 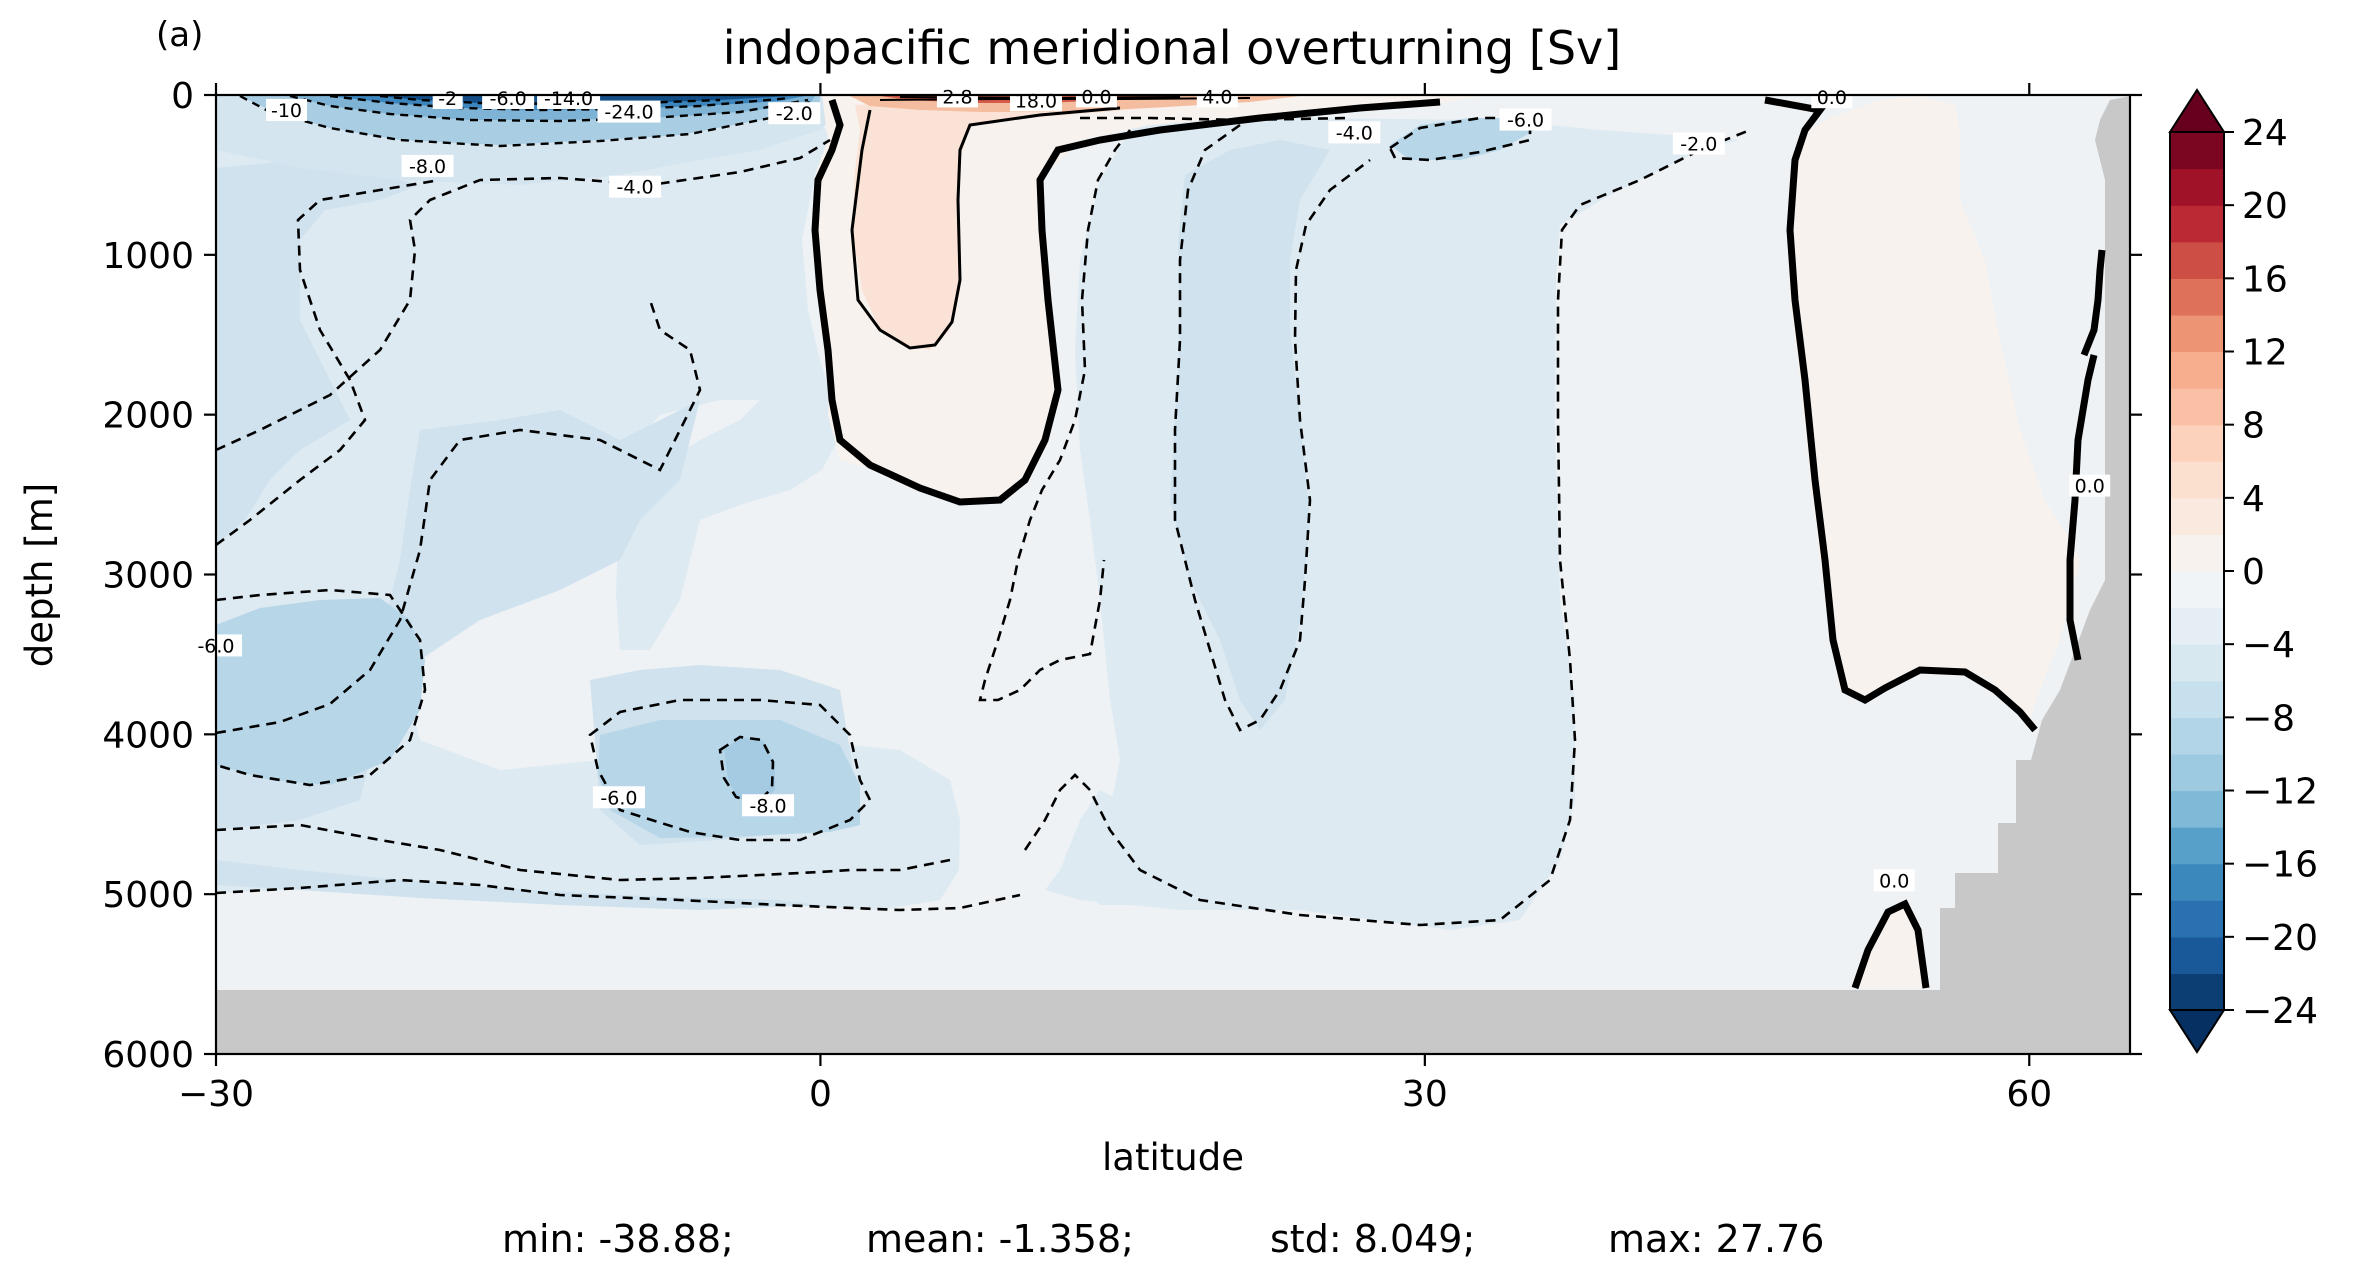 I want to click on colorbar: 24 20 16 12 8 4 0 −4 −8 −12 −16 −20 −24, so click(x=2243, y=571).